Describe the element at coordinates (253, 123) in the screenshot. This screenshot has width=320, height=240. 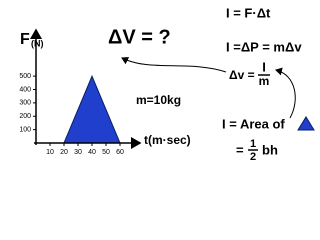
I see `area-eq: I = Area of` at that location.